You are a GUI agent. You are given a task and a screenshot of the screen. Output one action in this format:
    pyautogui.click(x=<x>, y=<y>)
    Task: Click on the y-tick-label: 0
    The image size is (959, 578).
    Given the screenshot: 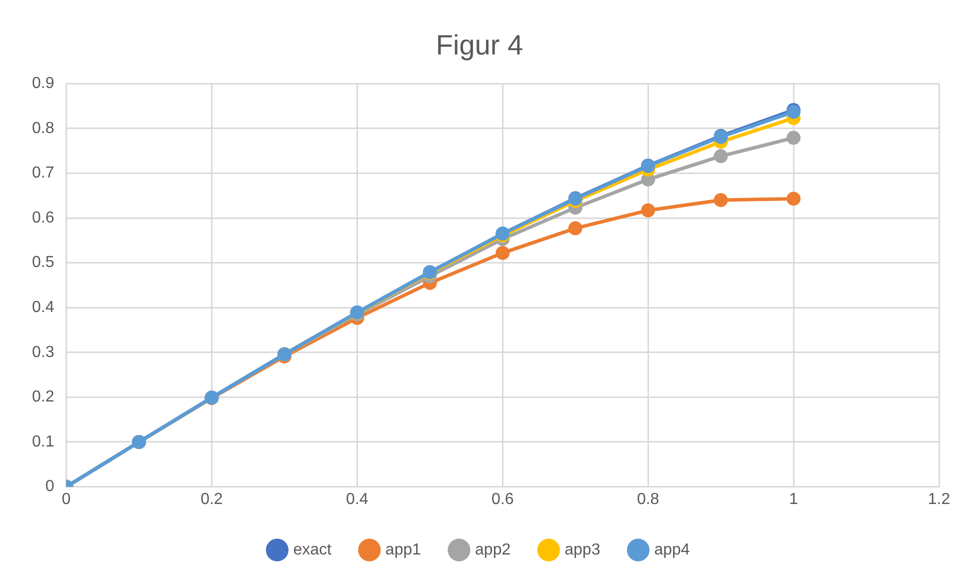 What is the action you would take?
    pyautogui.click(x=49, y=487)
    